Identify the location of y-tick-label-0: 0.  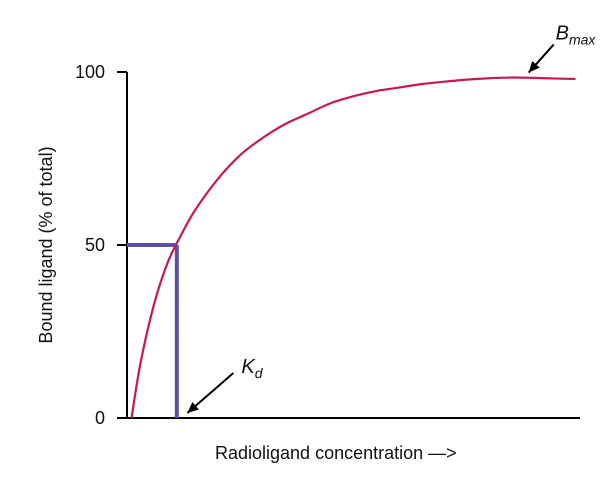
(100, 418).